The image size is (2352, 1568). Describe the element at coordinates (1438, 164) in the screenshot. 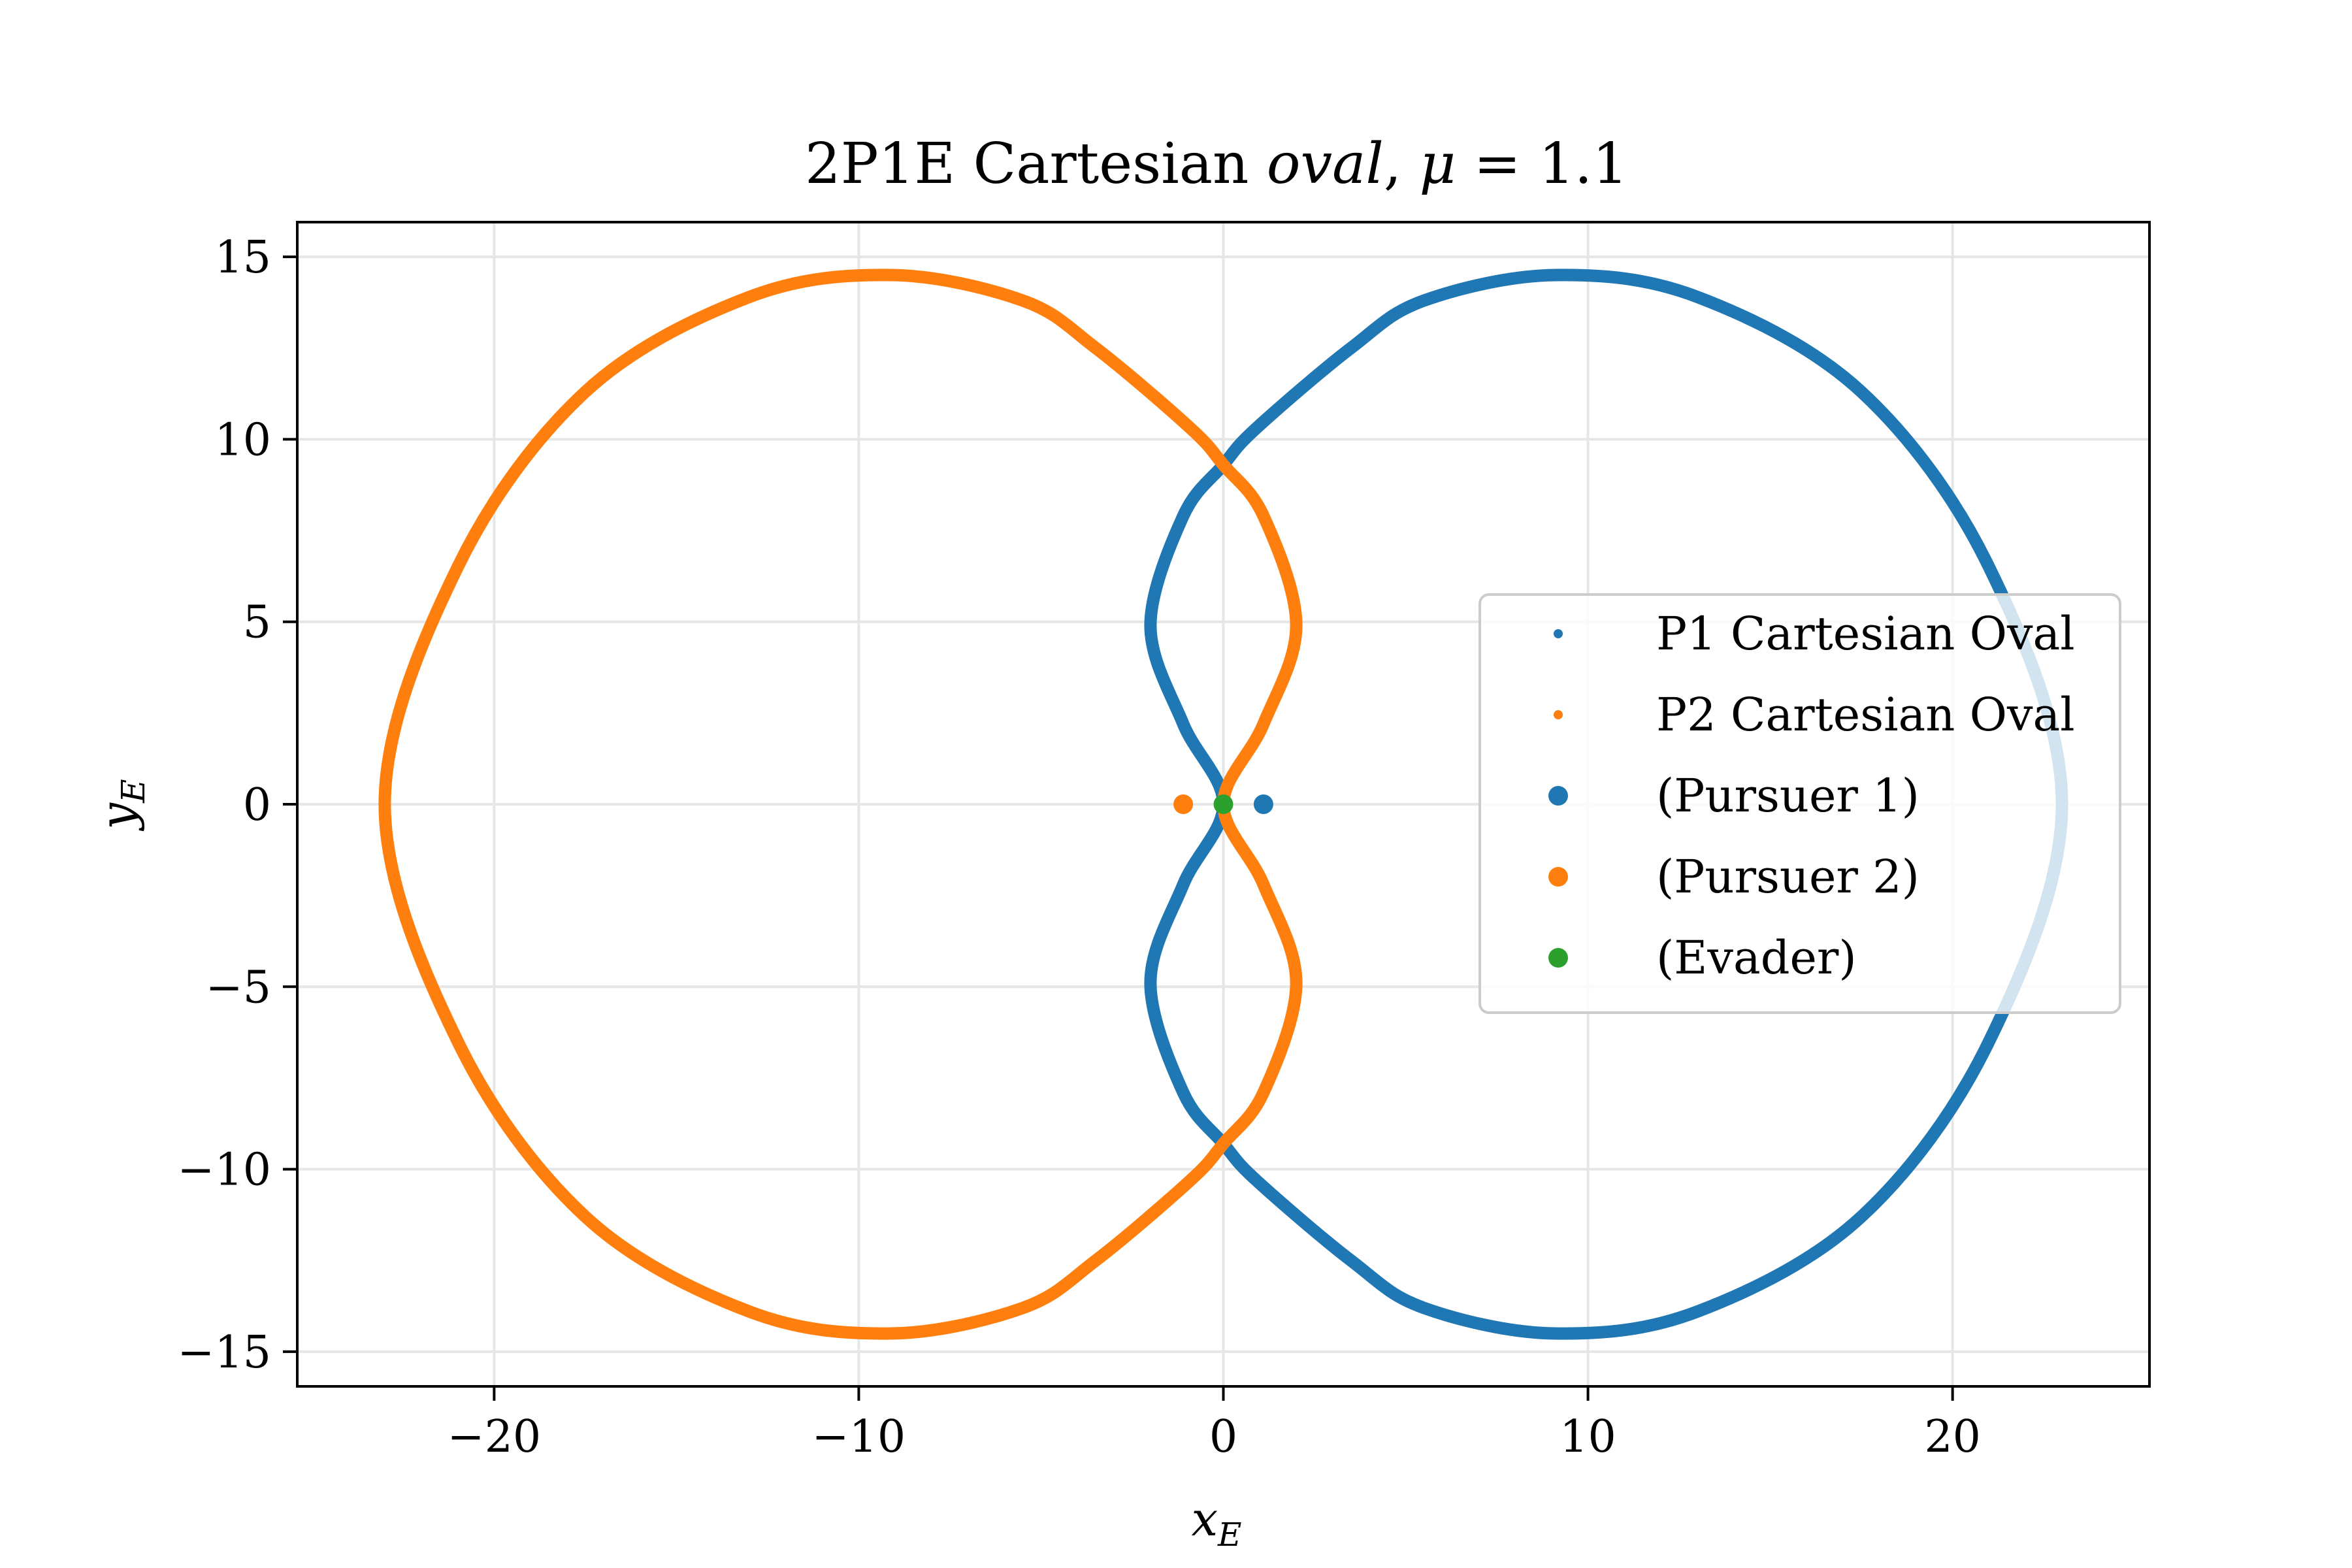

I see `title-mu-symbol: μ` at that location.